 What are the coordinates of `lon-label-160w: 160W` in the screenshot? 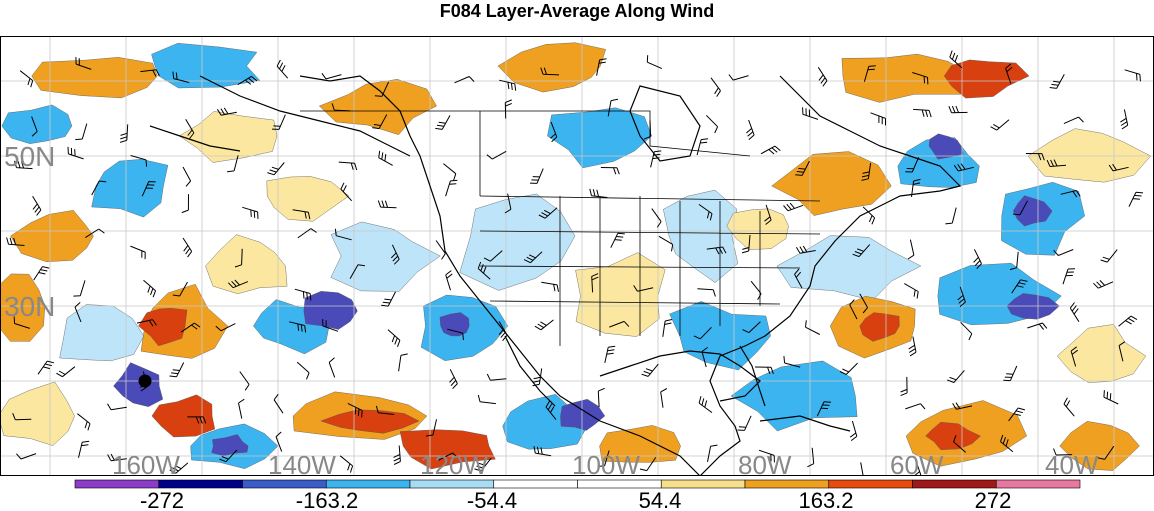 It's located at (146, 463).